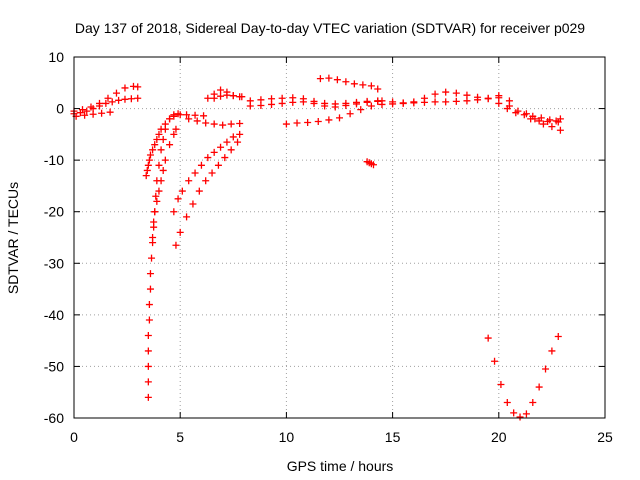  What do you see at coordinates (54, 212) in the screenshot?
I see `y-tick-label: -20` at bounding box center [54, 212].